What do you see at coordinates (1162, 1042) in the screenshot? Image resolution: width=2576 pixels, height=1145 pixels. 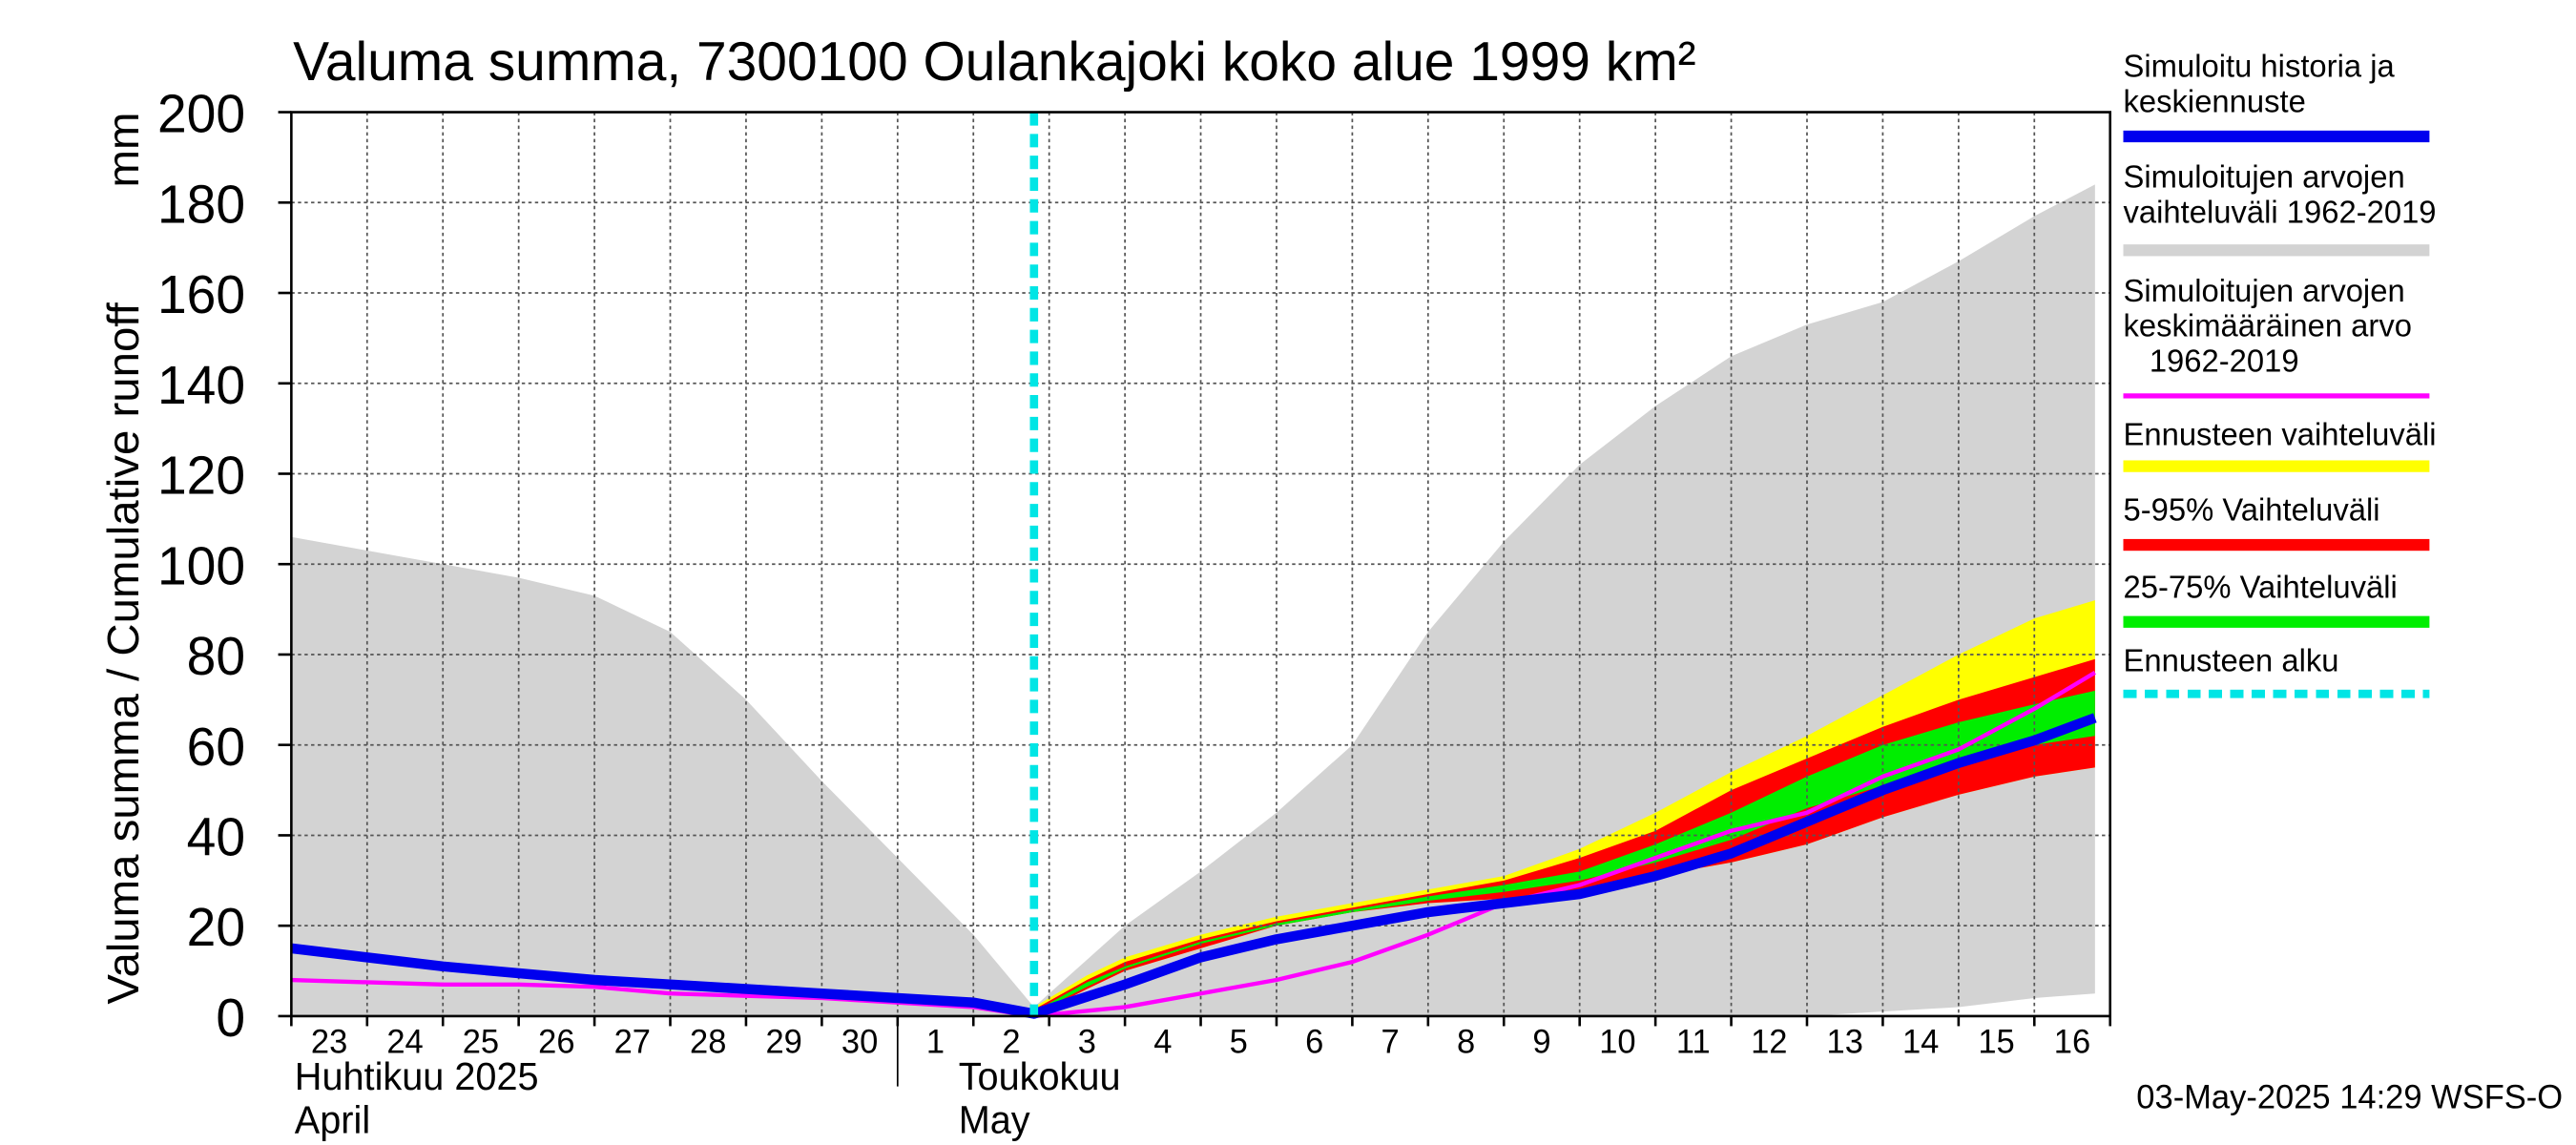 I see `x-tick-label: 4` at bounding box center [1162, 1042].